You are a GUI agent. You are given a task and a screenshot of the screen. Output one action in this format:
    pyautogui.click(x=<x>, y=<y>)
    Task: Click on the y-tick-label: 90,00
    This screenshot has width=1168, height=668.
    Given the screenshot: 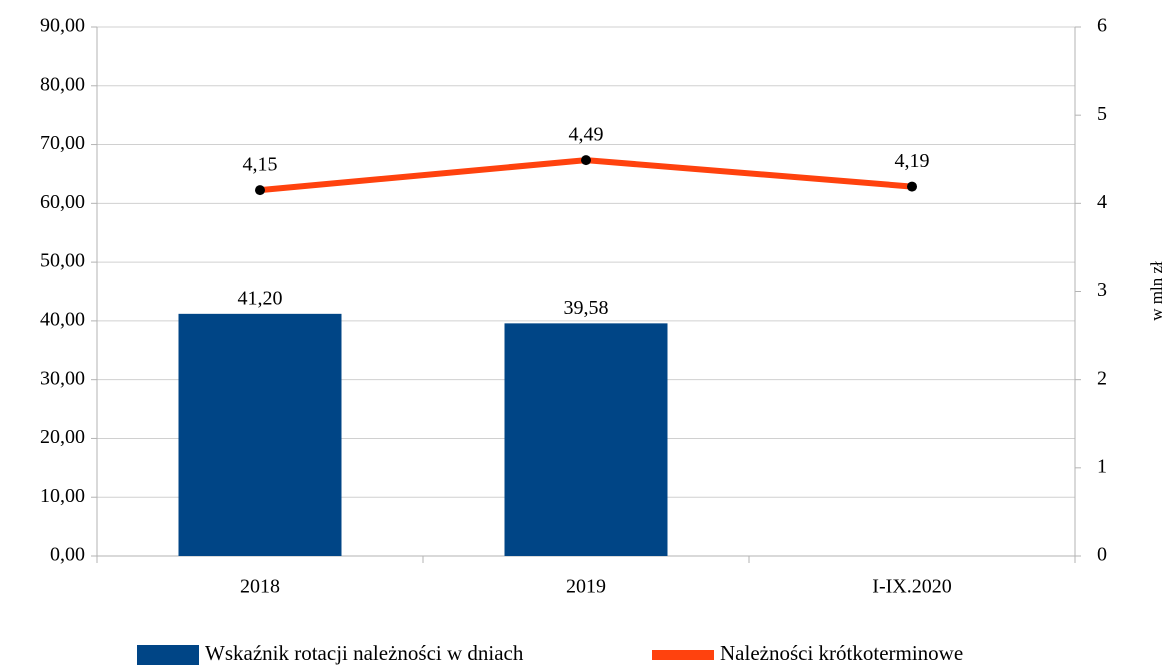 What is the action you would take?
    pyautogui.click(x=62, y=26)
    